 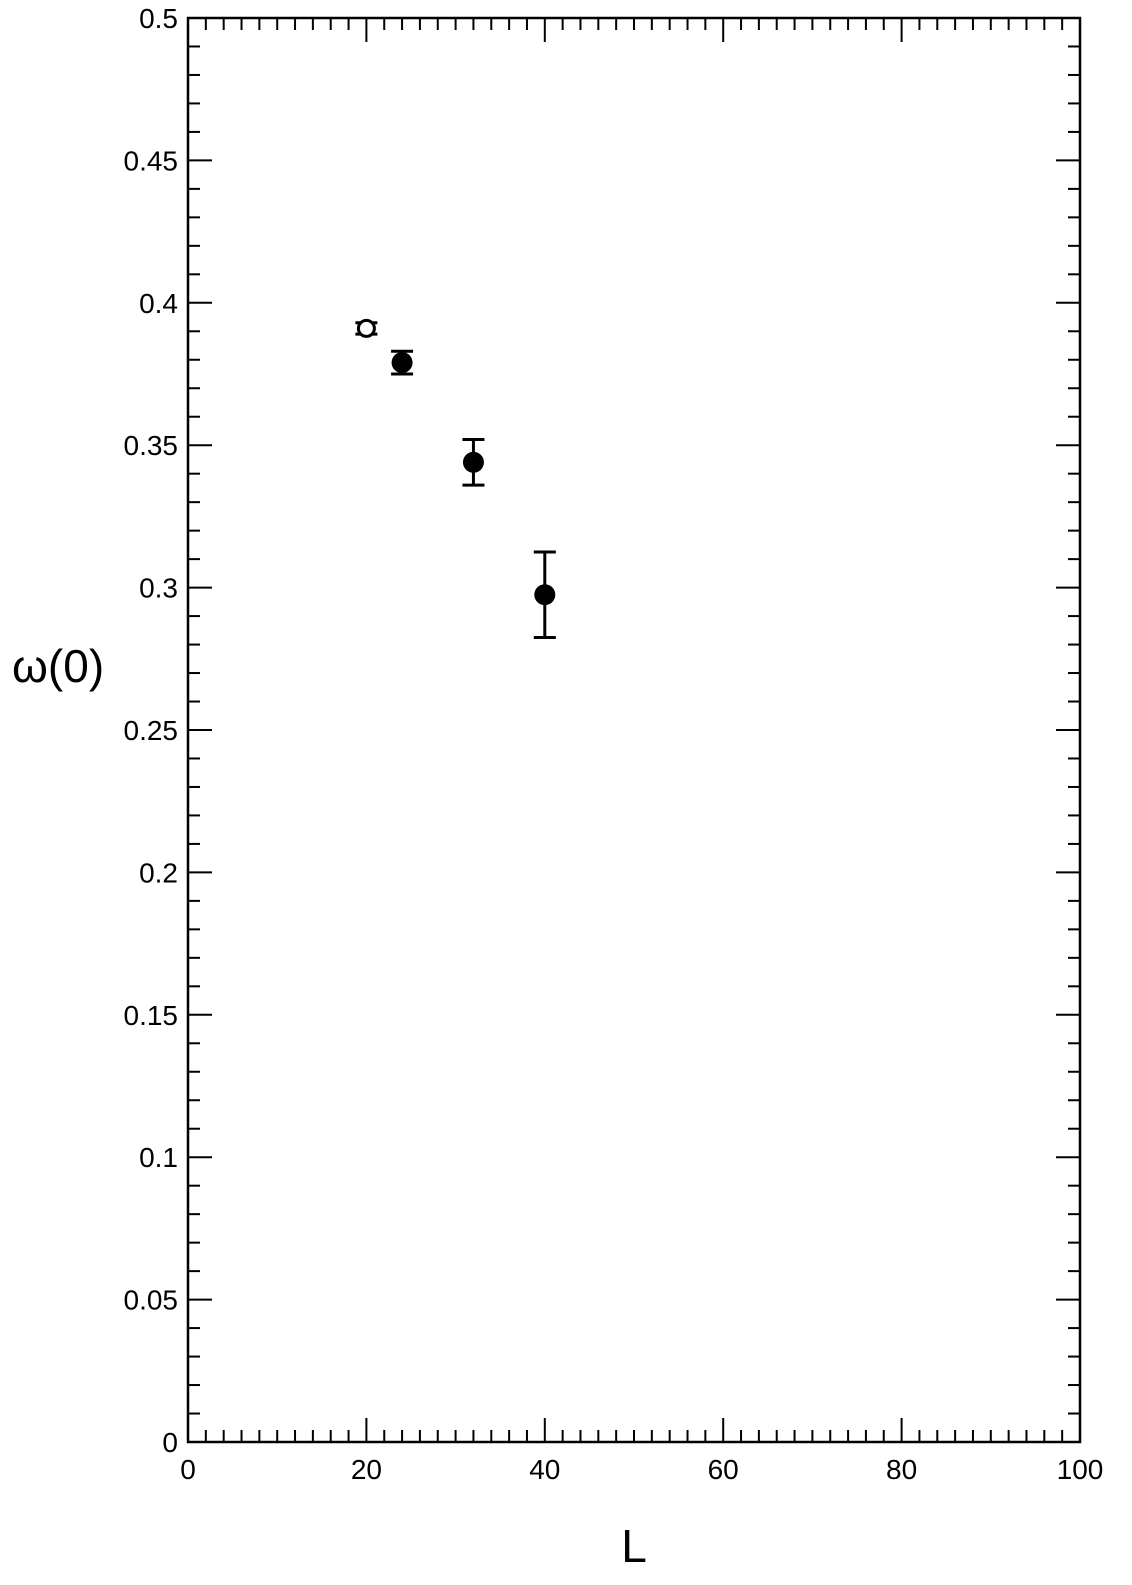 I want to click on y-tick-label: 0.2, so click(x=158, y=872).